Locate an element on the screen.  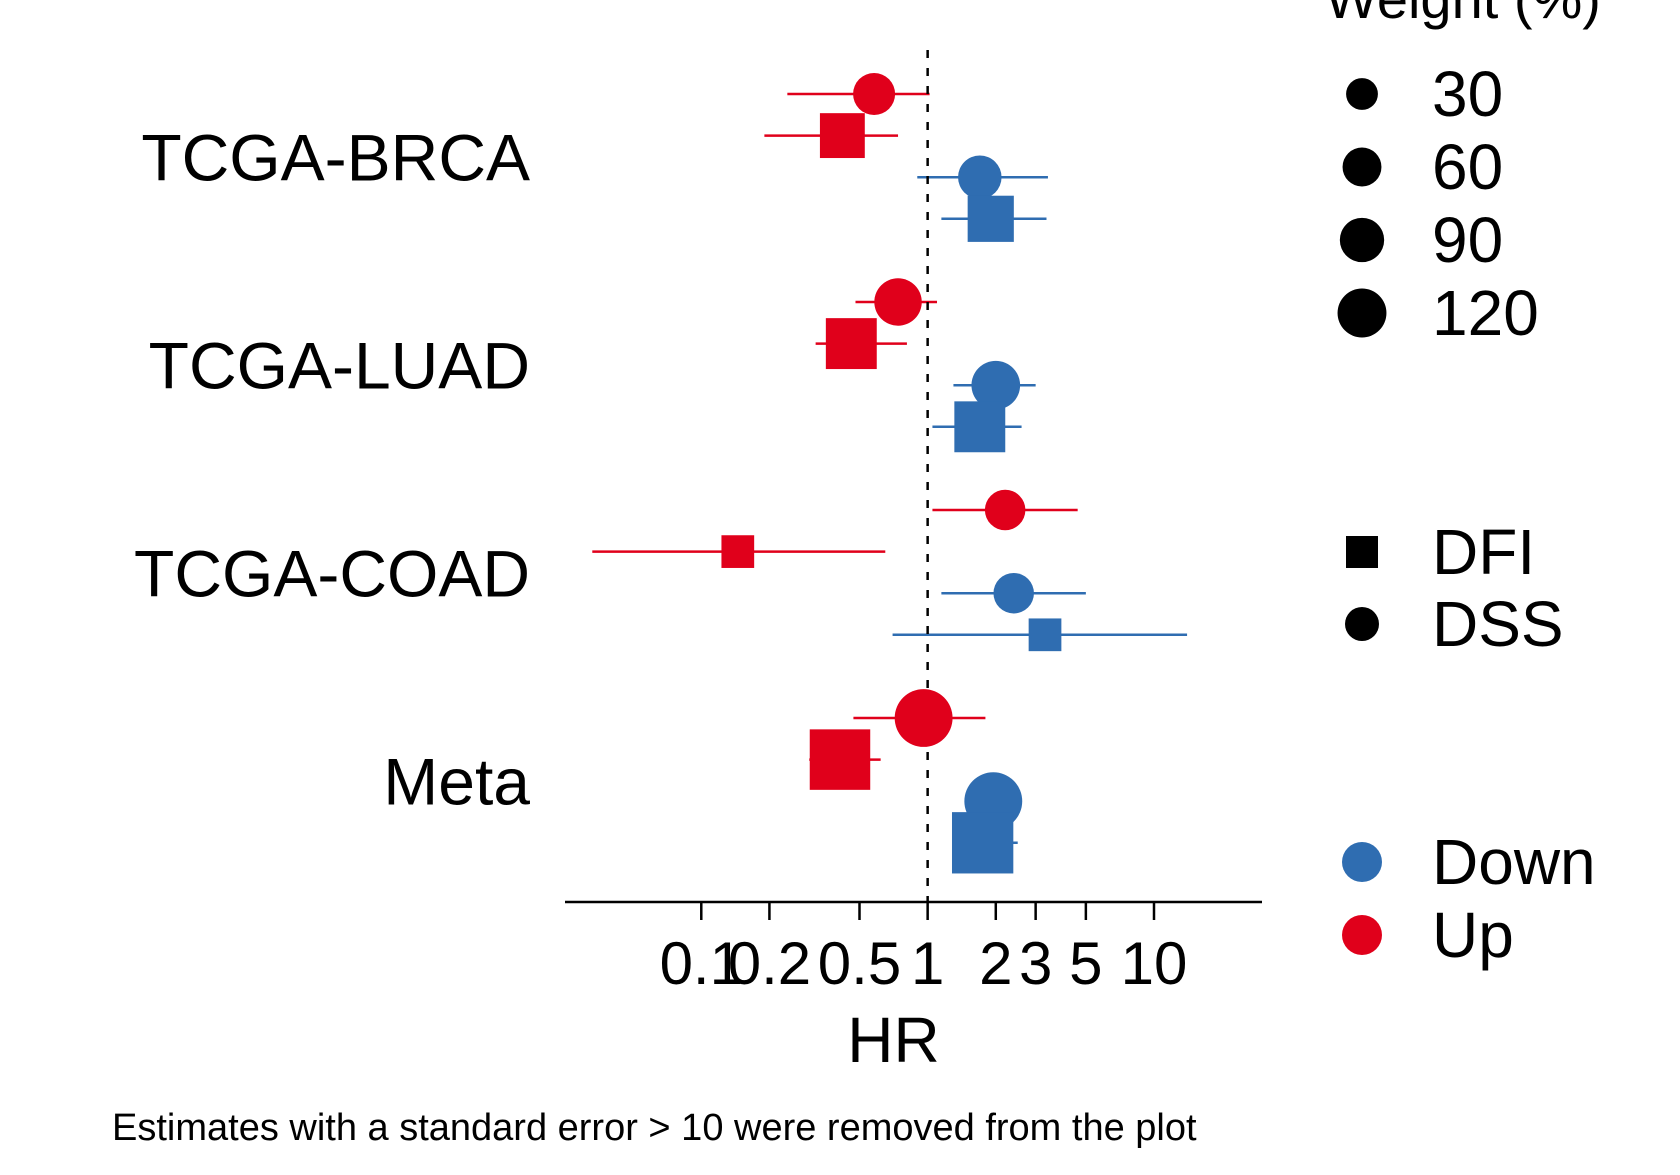
group-label: TCGA-COAD is located at coordinates (332, 573).